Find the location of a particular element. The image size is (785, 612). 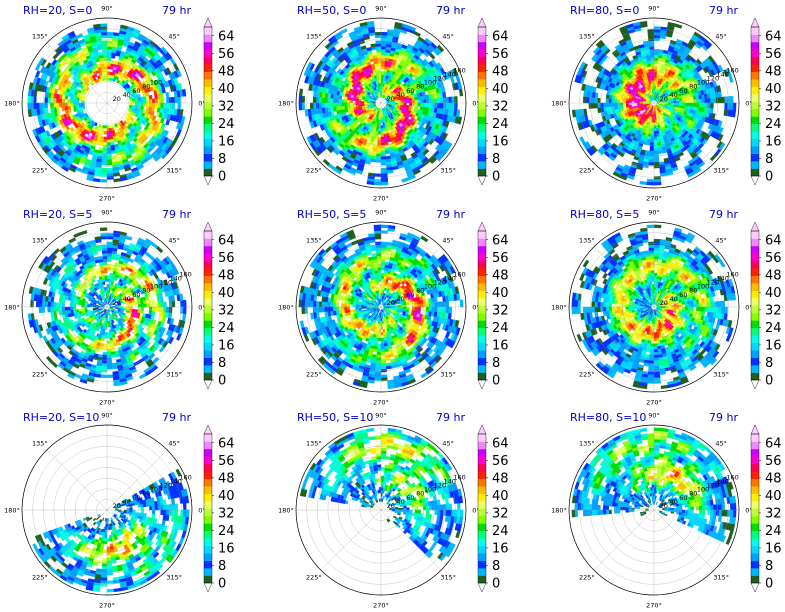

radial-tick-label: 140 is located at coordinates (450, 75).